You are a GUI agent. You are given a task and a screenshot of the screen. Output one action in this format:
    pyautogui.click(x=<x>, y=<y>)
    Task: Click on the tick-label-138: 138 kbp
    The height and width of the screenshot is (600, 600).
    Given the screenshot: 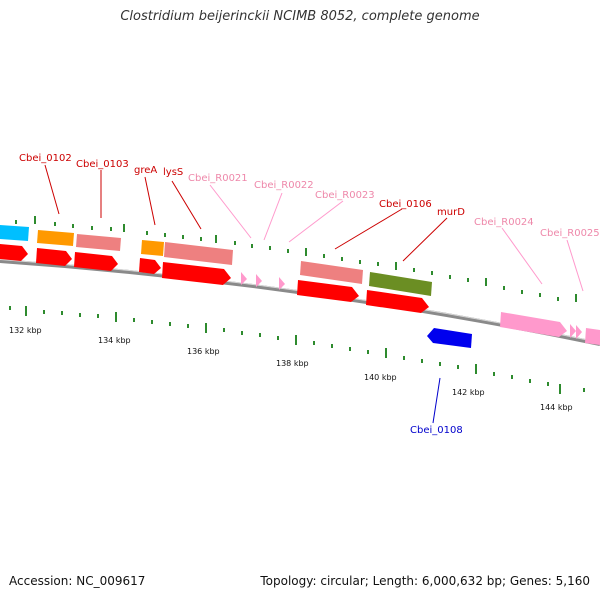 What is the action you would take?
    pyautogui.click(x=292, y=363)
    